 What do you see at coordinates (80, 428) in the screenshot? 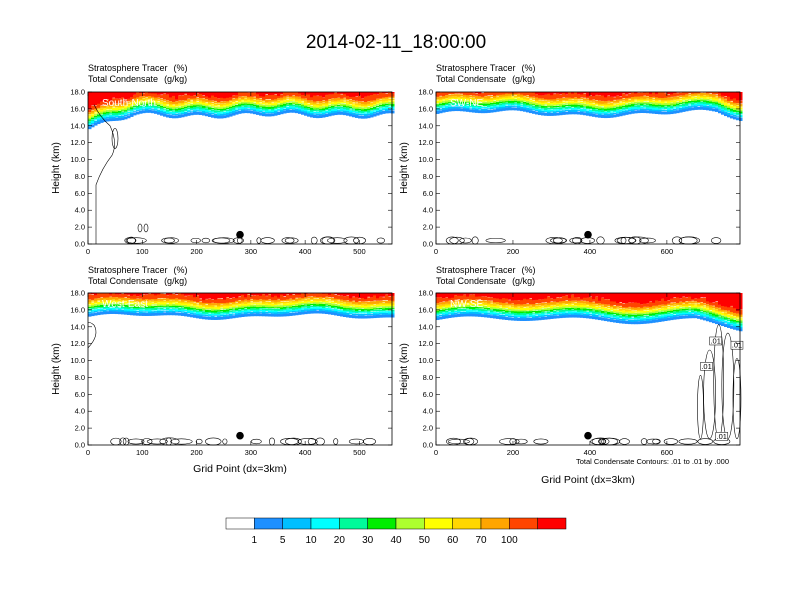
I see `y-tick-label: 2.0` at bounding box center [80, 428].